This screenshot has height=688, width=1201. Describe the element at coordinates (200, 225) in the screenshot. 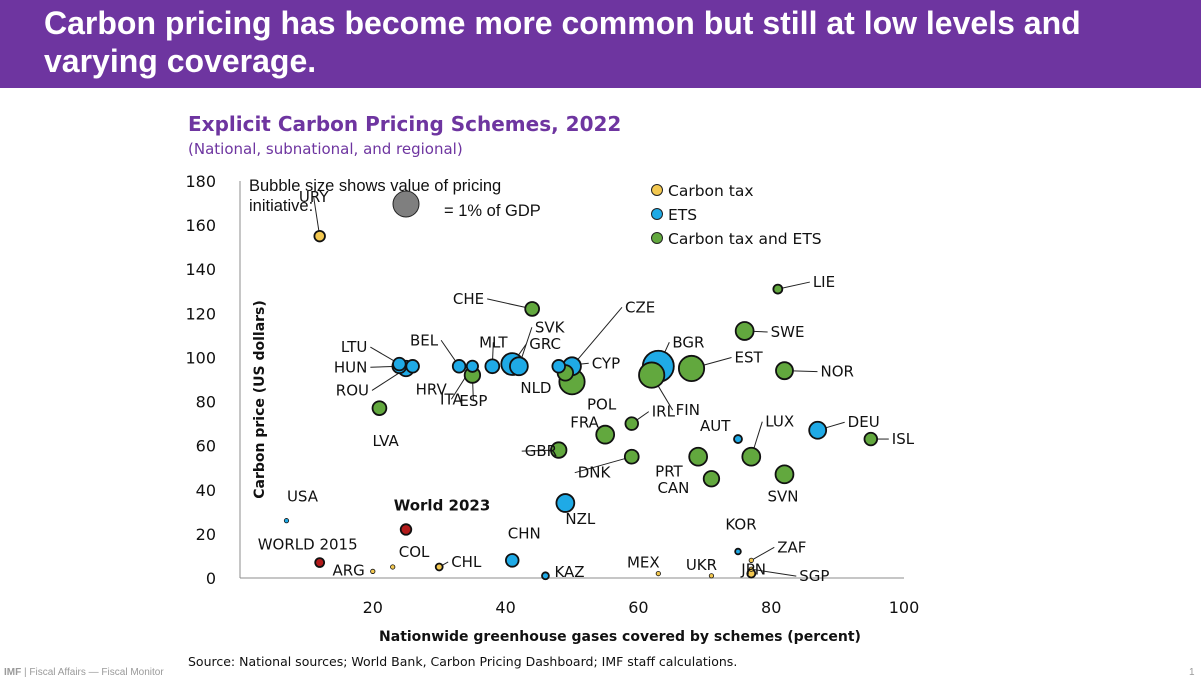

I see `y-tick-label: 160` at that location.